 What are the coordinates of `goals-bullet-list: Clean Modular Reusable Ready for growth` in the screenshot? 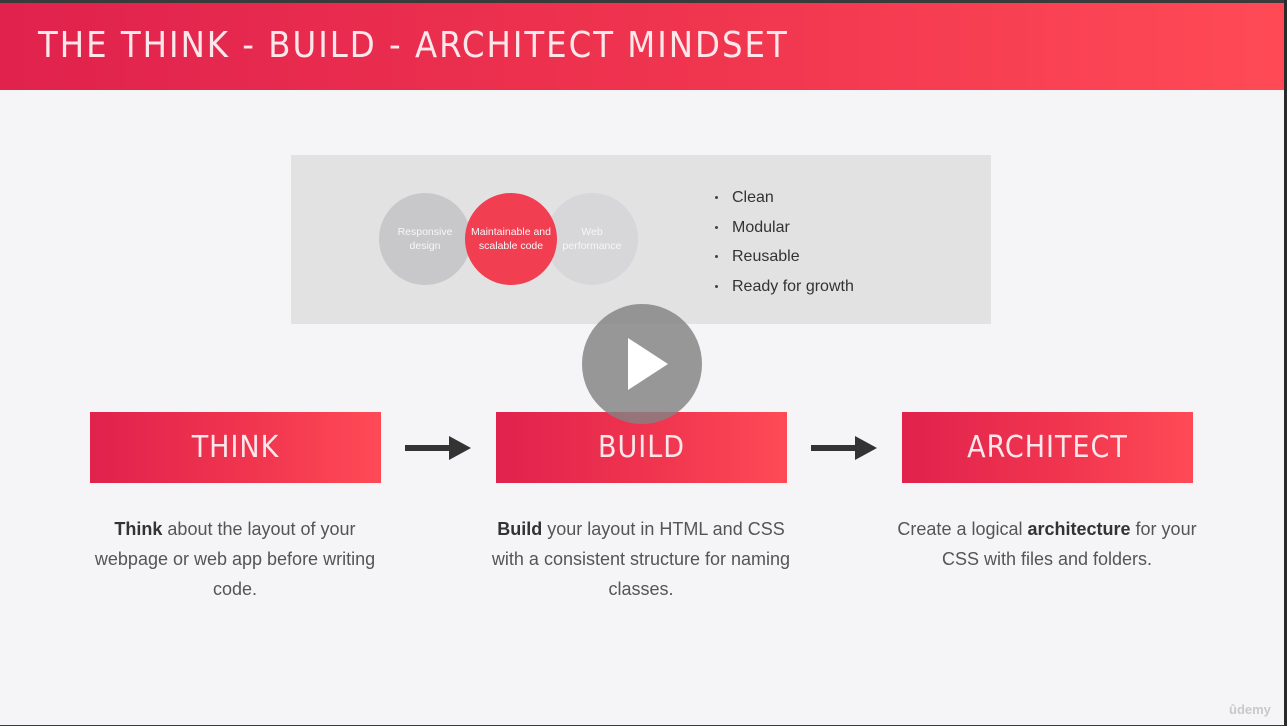 It's located at (782, 242).